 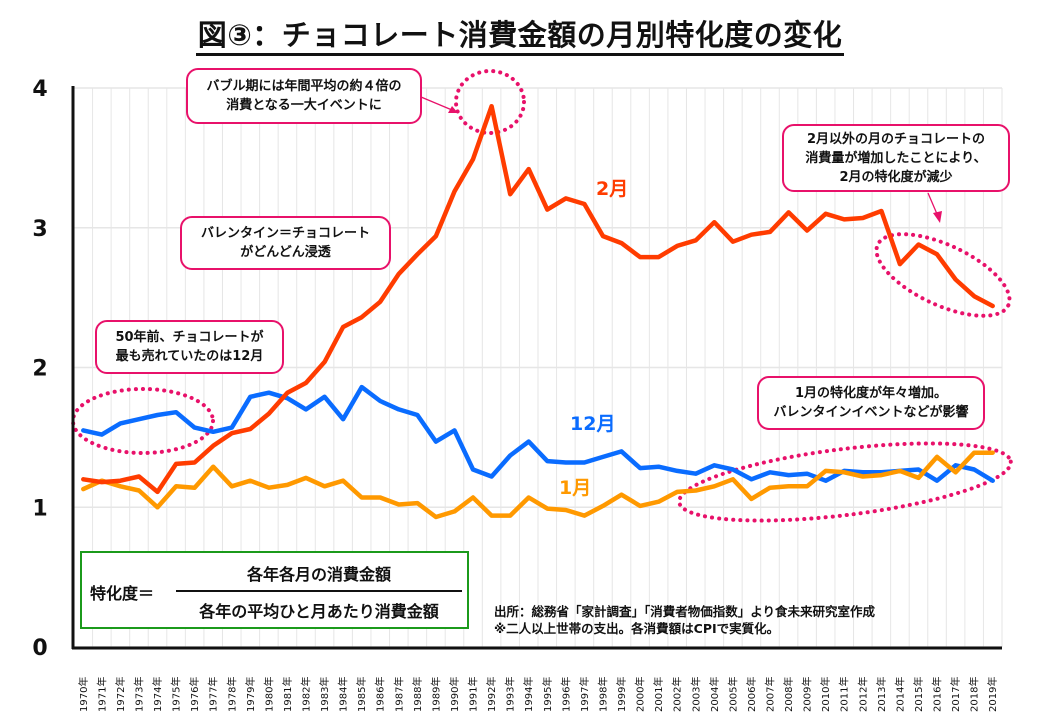 What do you see at coordinates (528, 694) in the screenshot?
I see `x-tick-label: 1994年` at bounding box center [528, 694].